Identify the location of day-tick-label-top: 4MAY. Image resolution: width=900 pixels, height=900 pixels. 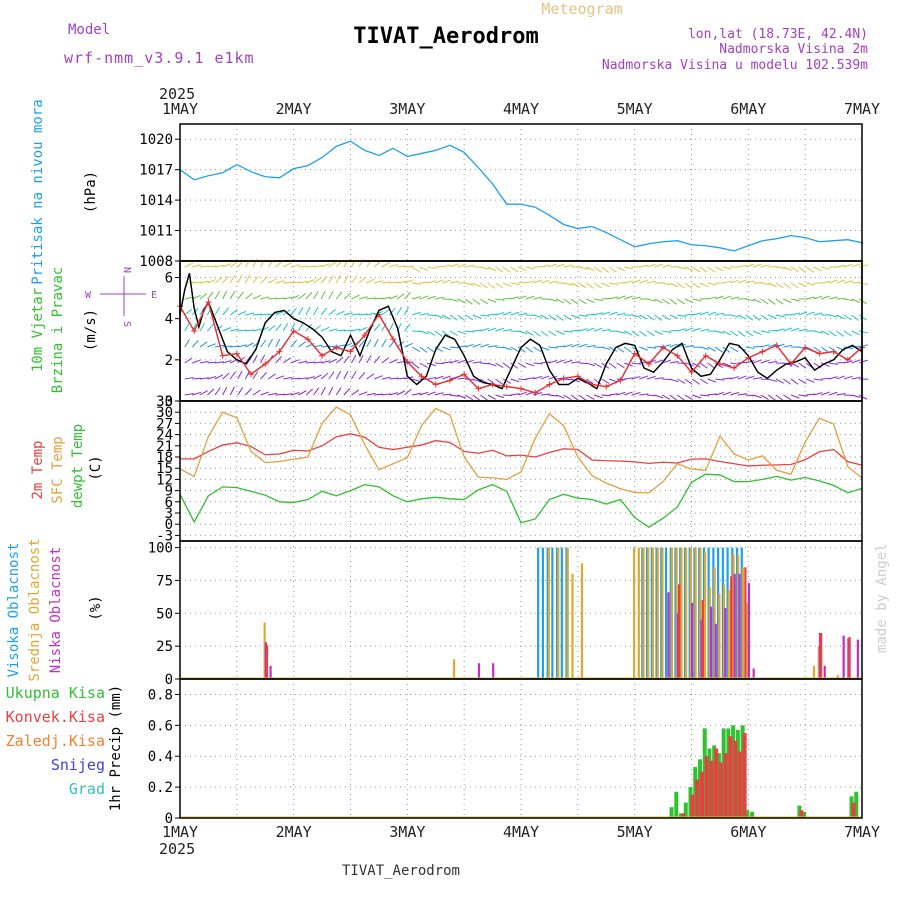
(521, 109).